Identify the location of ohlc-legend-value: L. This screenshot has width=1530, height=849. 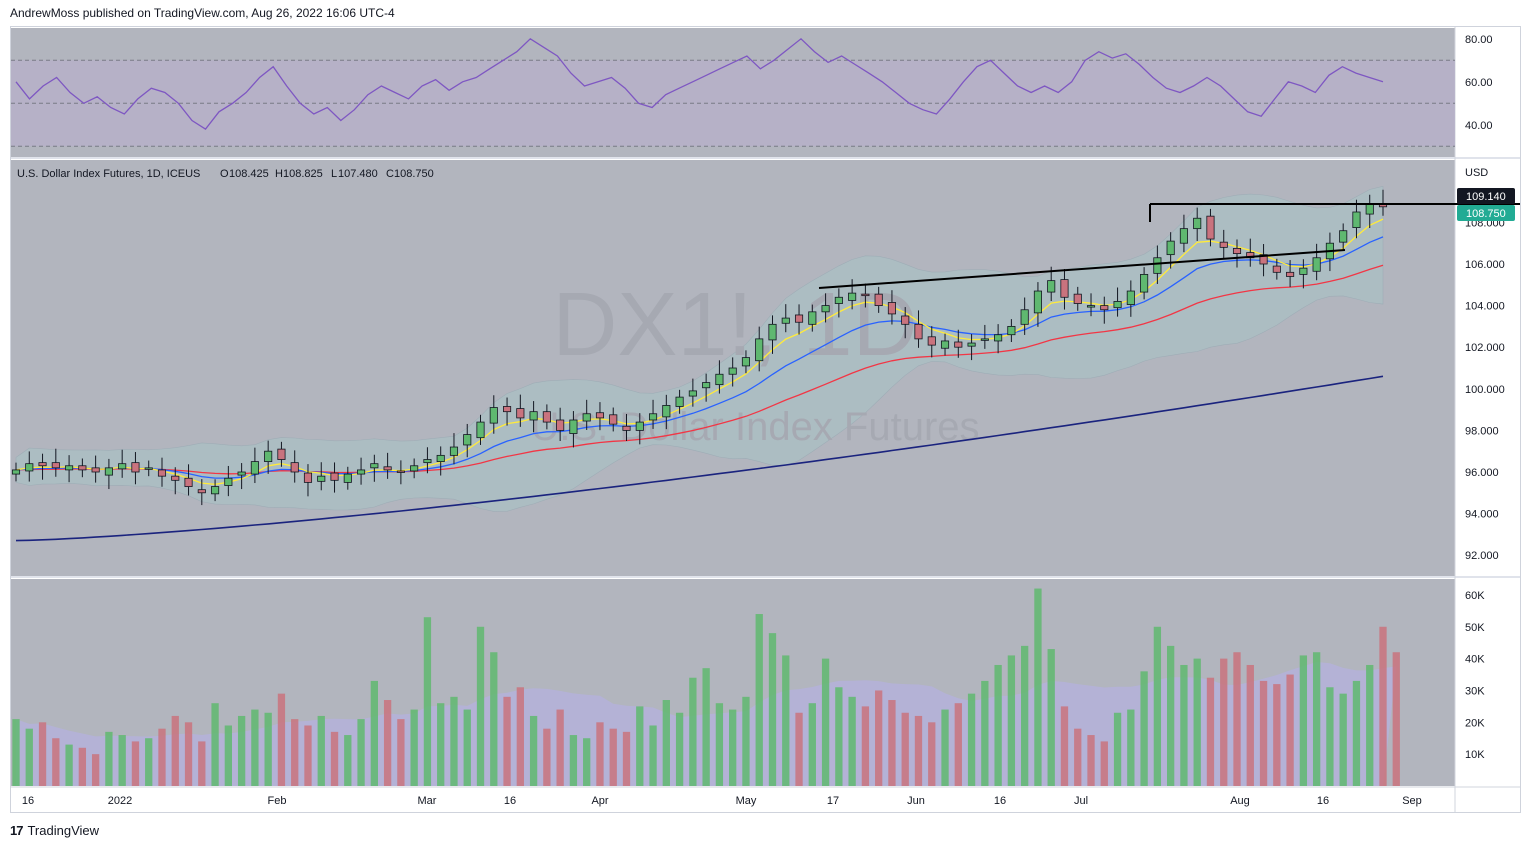
(334, 174).